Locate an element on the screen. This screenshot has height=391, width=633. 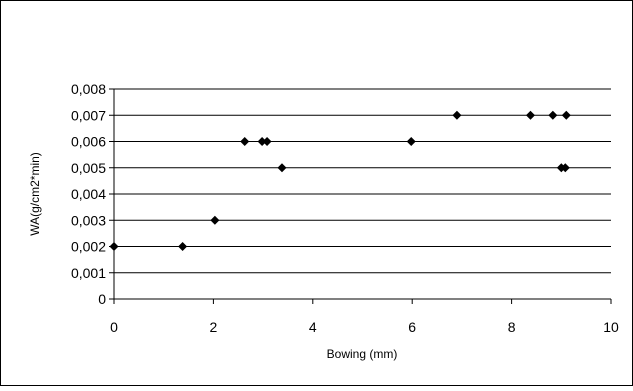
y-tick-label: 0,008 is located at coordinates (88, 89).